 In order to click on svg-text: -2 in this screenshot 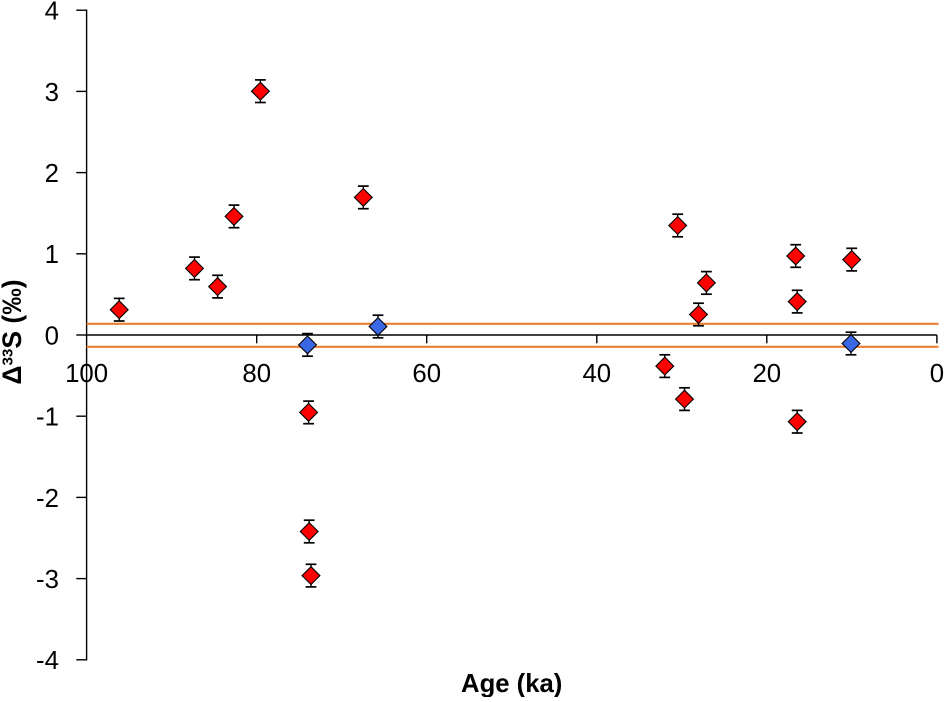, I will do `click(47, 499)`.